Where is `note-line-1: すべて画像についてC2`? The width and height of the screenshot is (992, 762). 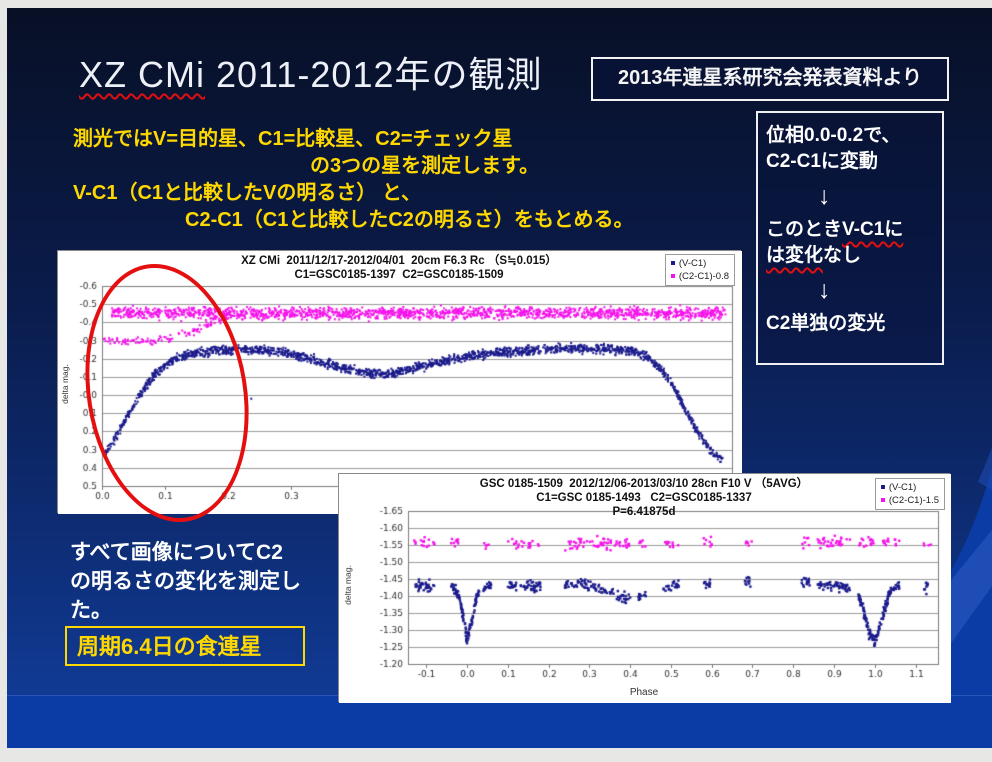 note-line-1: すべて画像についてC2 is located at coordinates (176, 552).